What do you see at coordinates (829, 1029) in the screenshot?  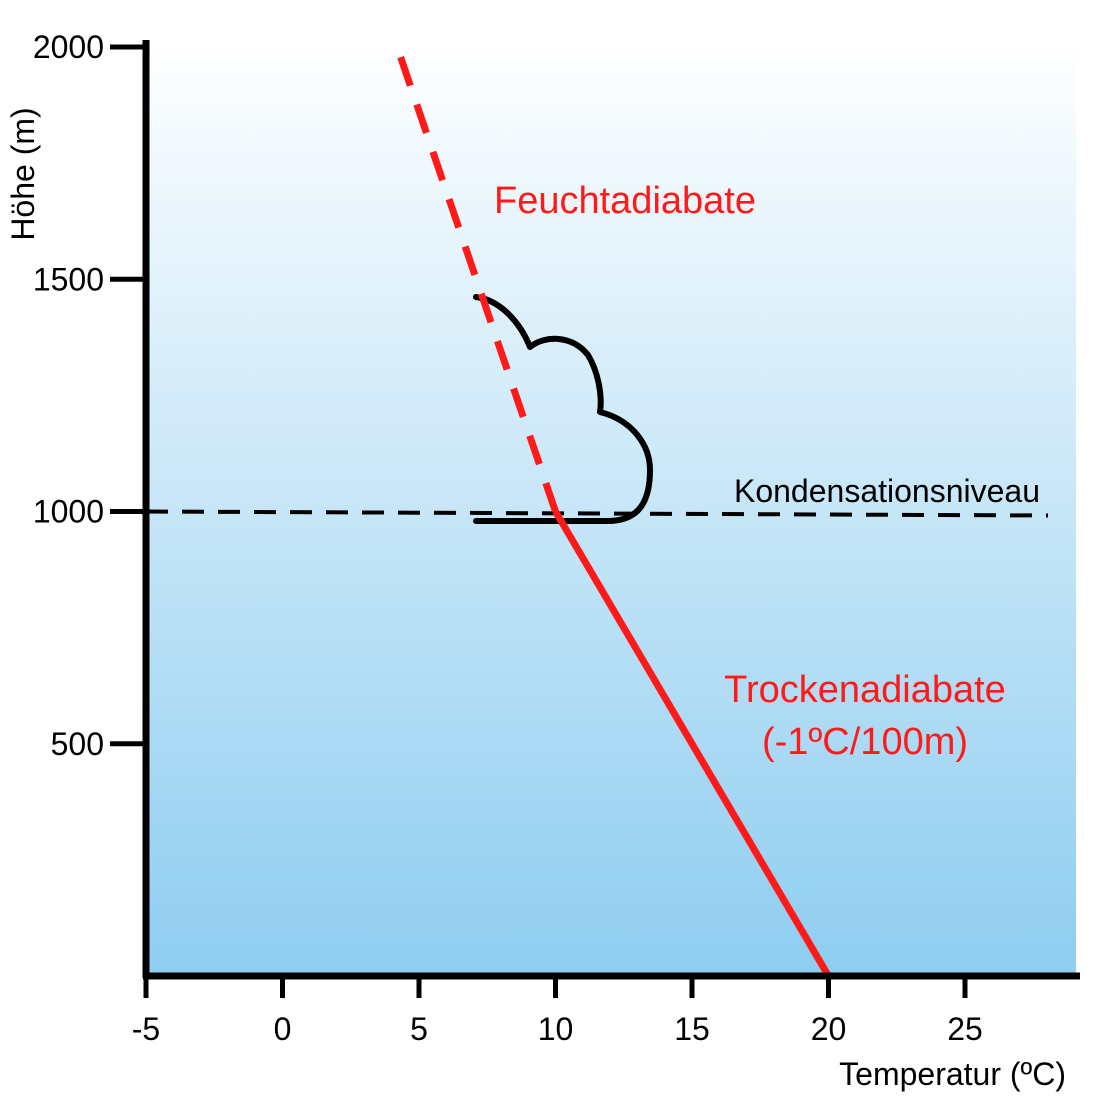 I see `x-tick-label: 20` at bounding box center [829, 1029].